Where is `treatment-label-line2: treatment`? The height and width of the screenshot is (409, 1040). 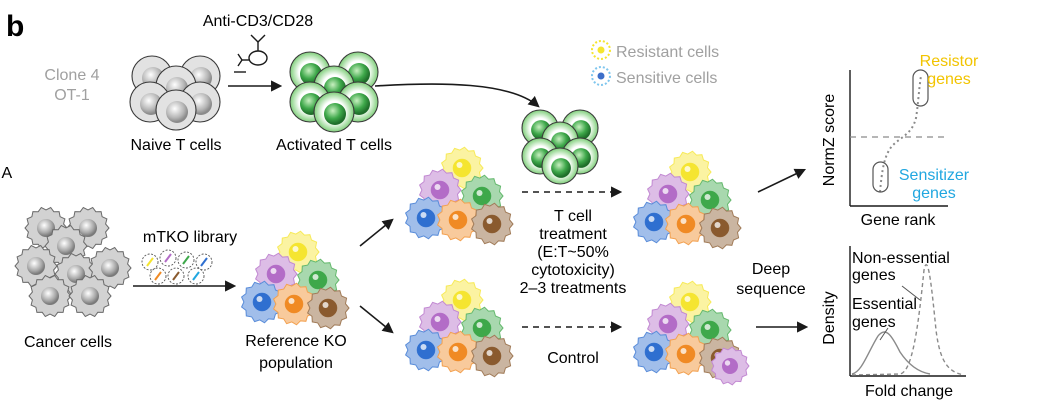
treatment-label-line2: treatment is located at coordinates (573, 234).